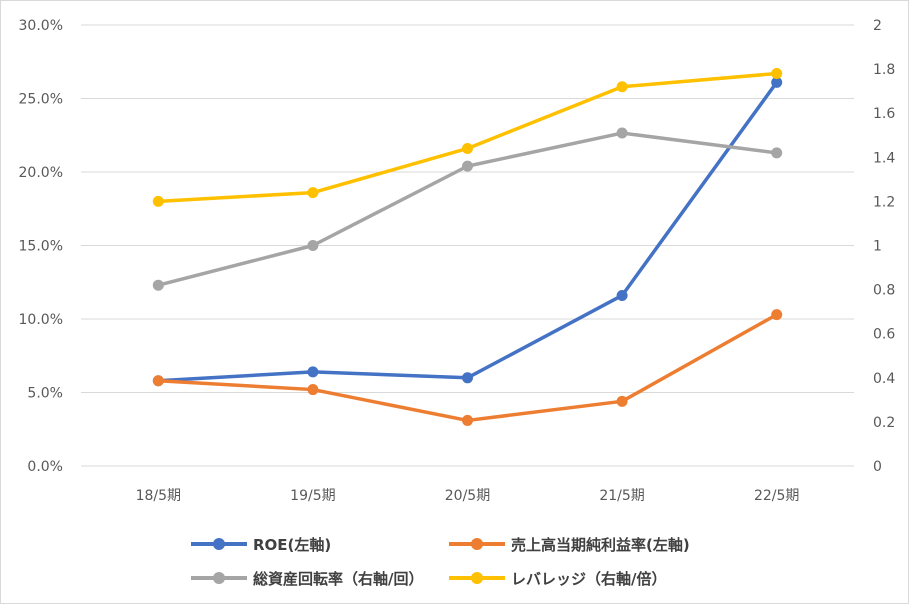 Image resolution: width=909 pixels, height=607 pixels. Describe the element at coordinates (884, 379) in the screenshot. I see `right-axis-tick-label: 0.4` at that location.